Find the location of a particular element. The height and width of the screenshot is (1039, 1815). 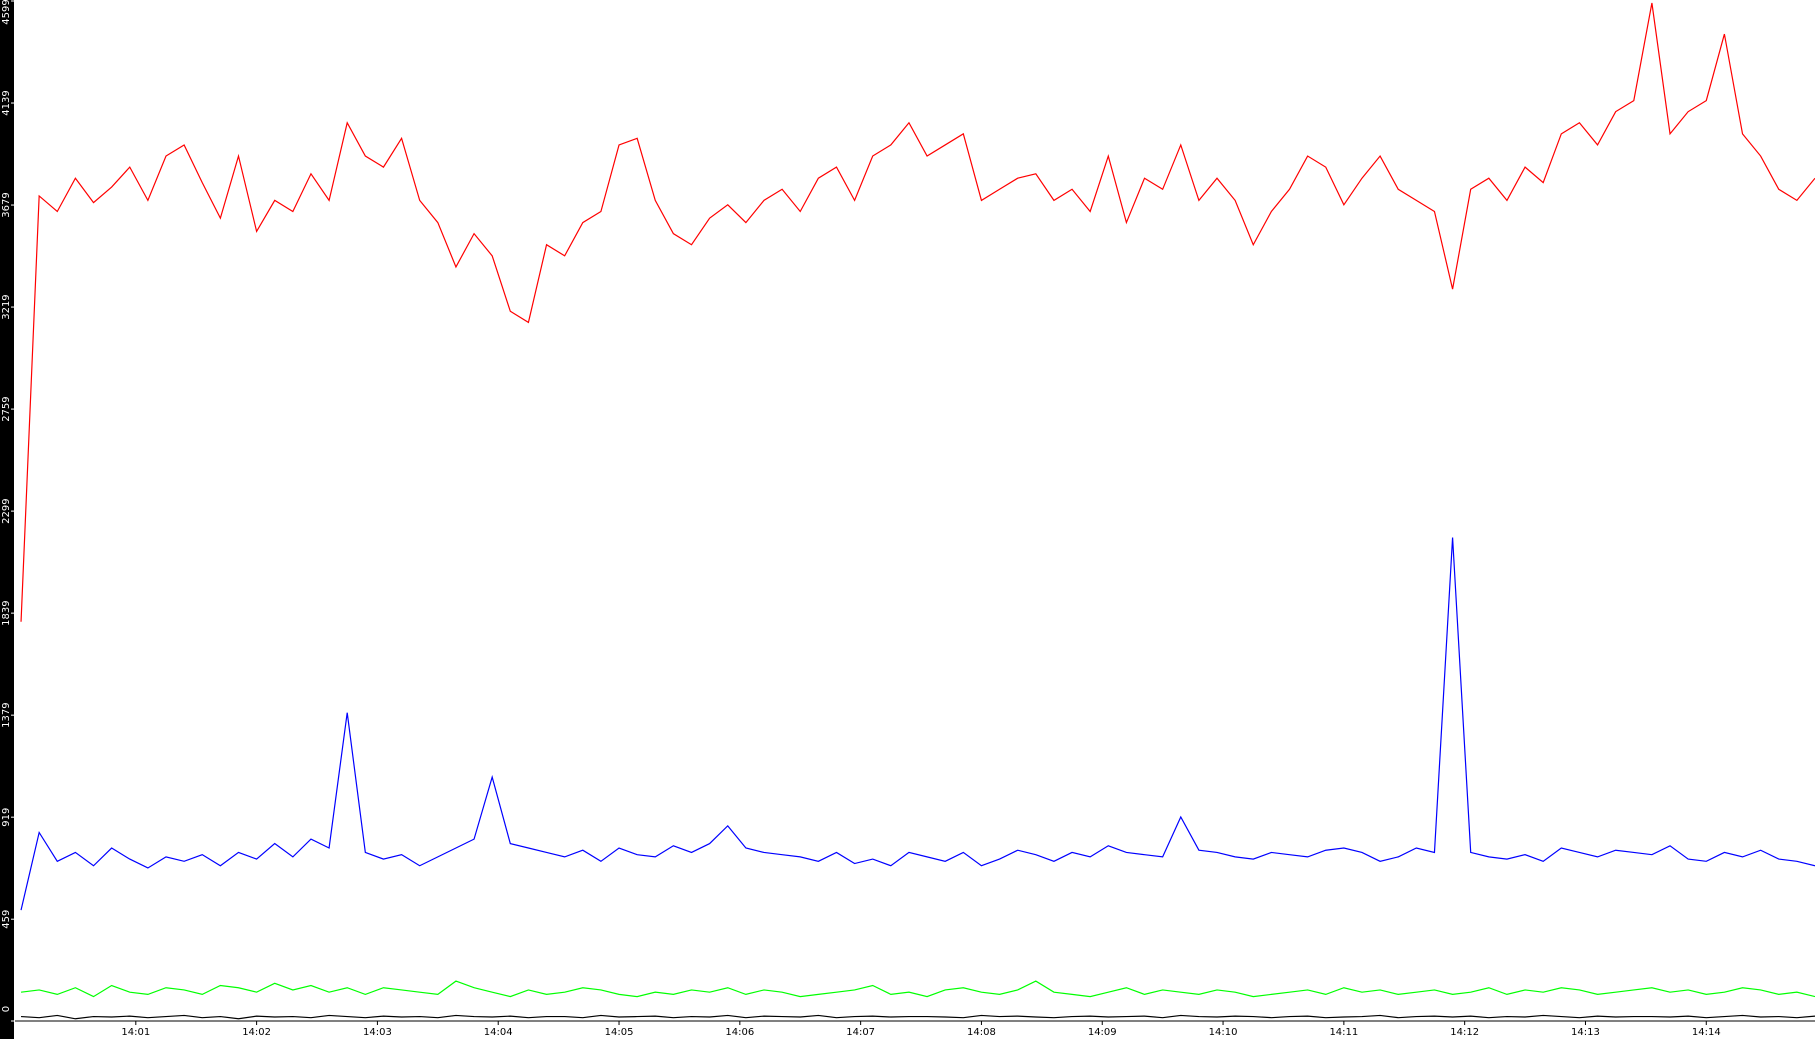

y-axis-strip is located at coordinates (7, 519).